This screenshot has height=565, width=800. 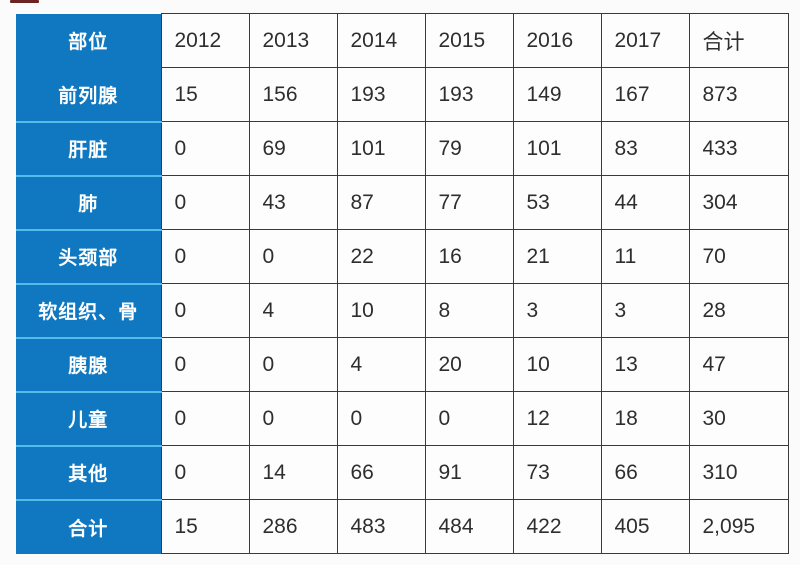 What do you see at coordinates (293, 40) in the screenshot?
I see `year-header-cell: 2013` at bounding box center [293, 40].